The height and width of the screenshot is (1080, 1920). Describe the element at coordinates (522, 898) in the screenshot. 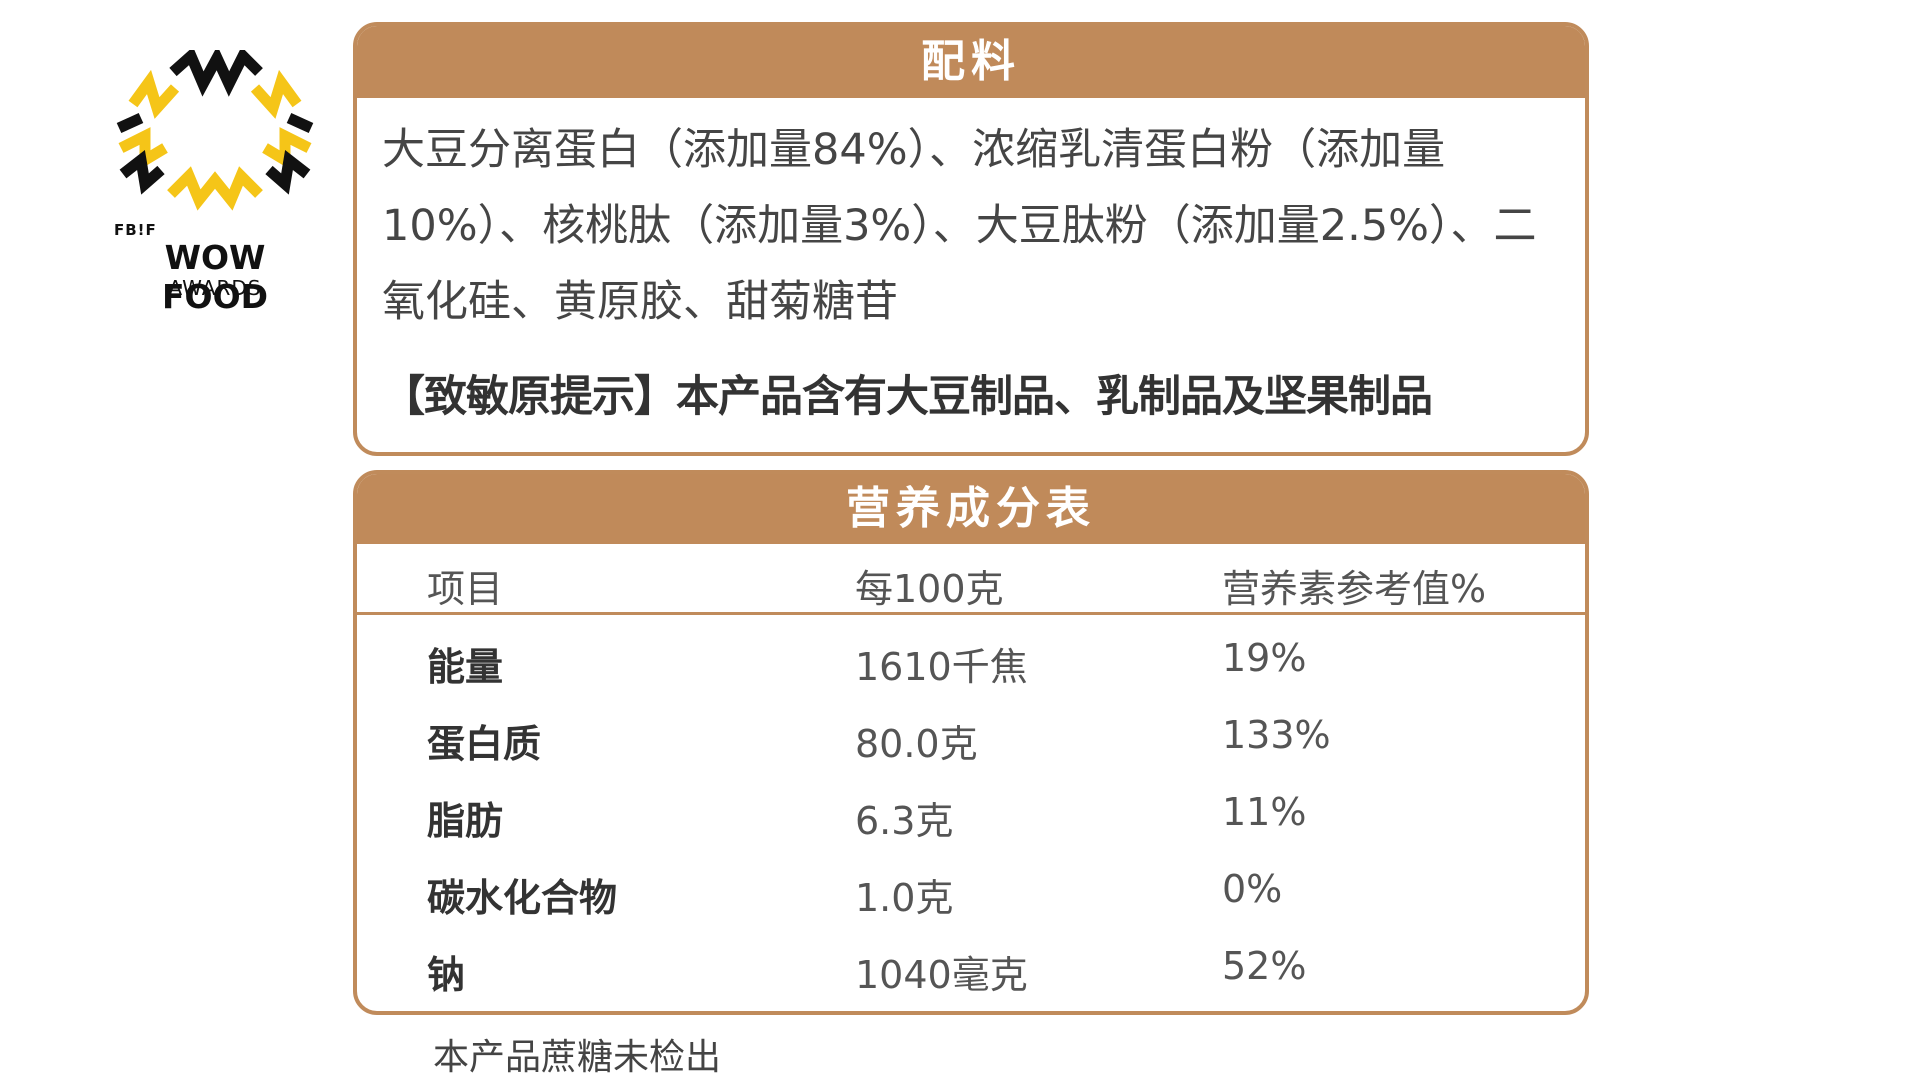

I see `nutrient-name: 碳水化合物` at that location.